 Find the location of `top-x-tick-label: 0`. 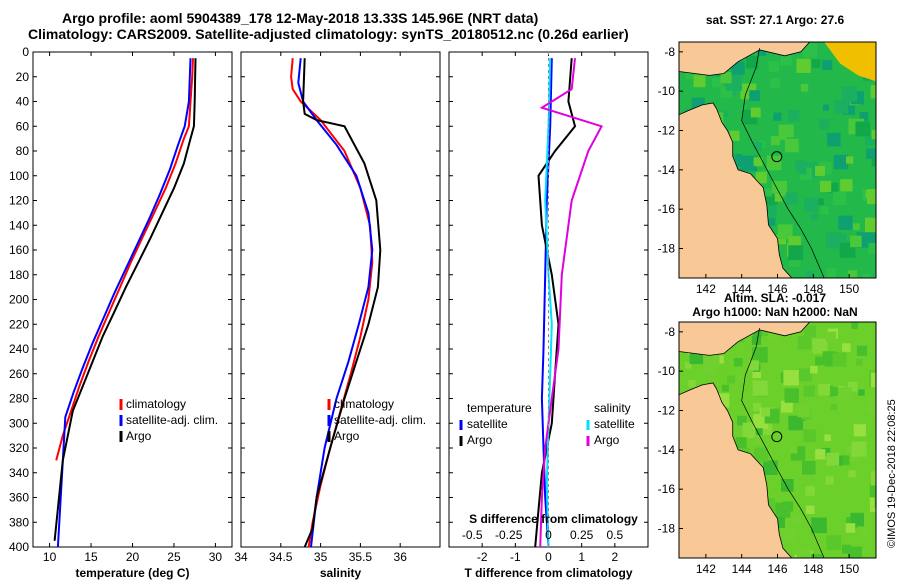

top-x-tick-label: 0 is located at coordinates (548, 535).